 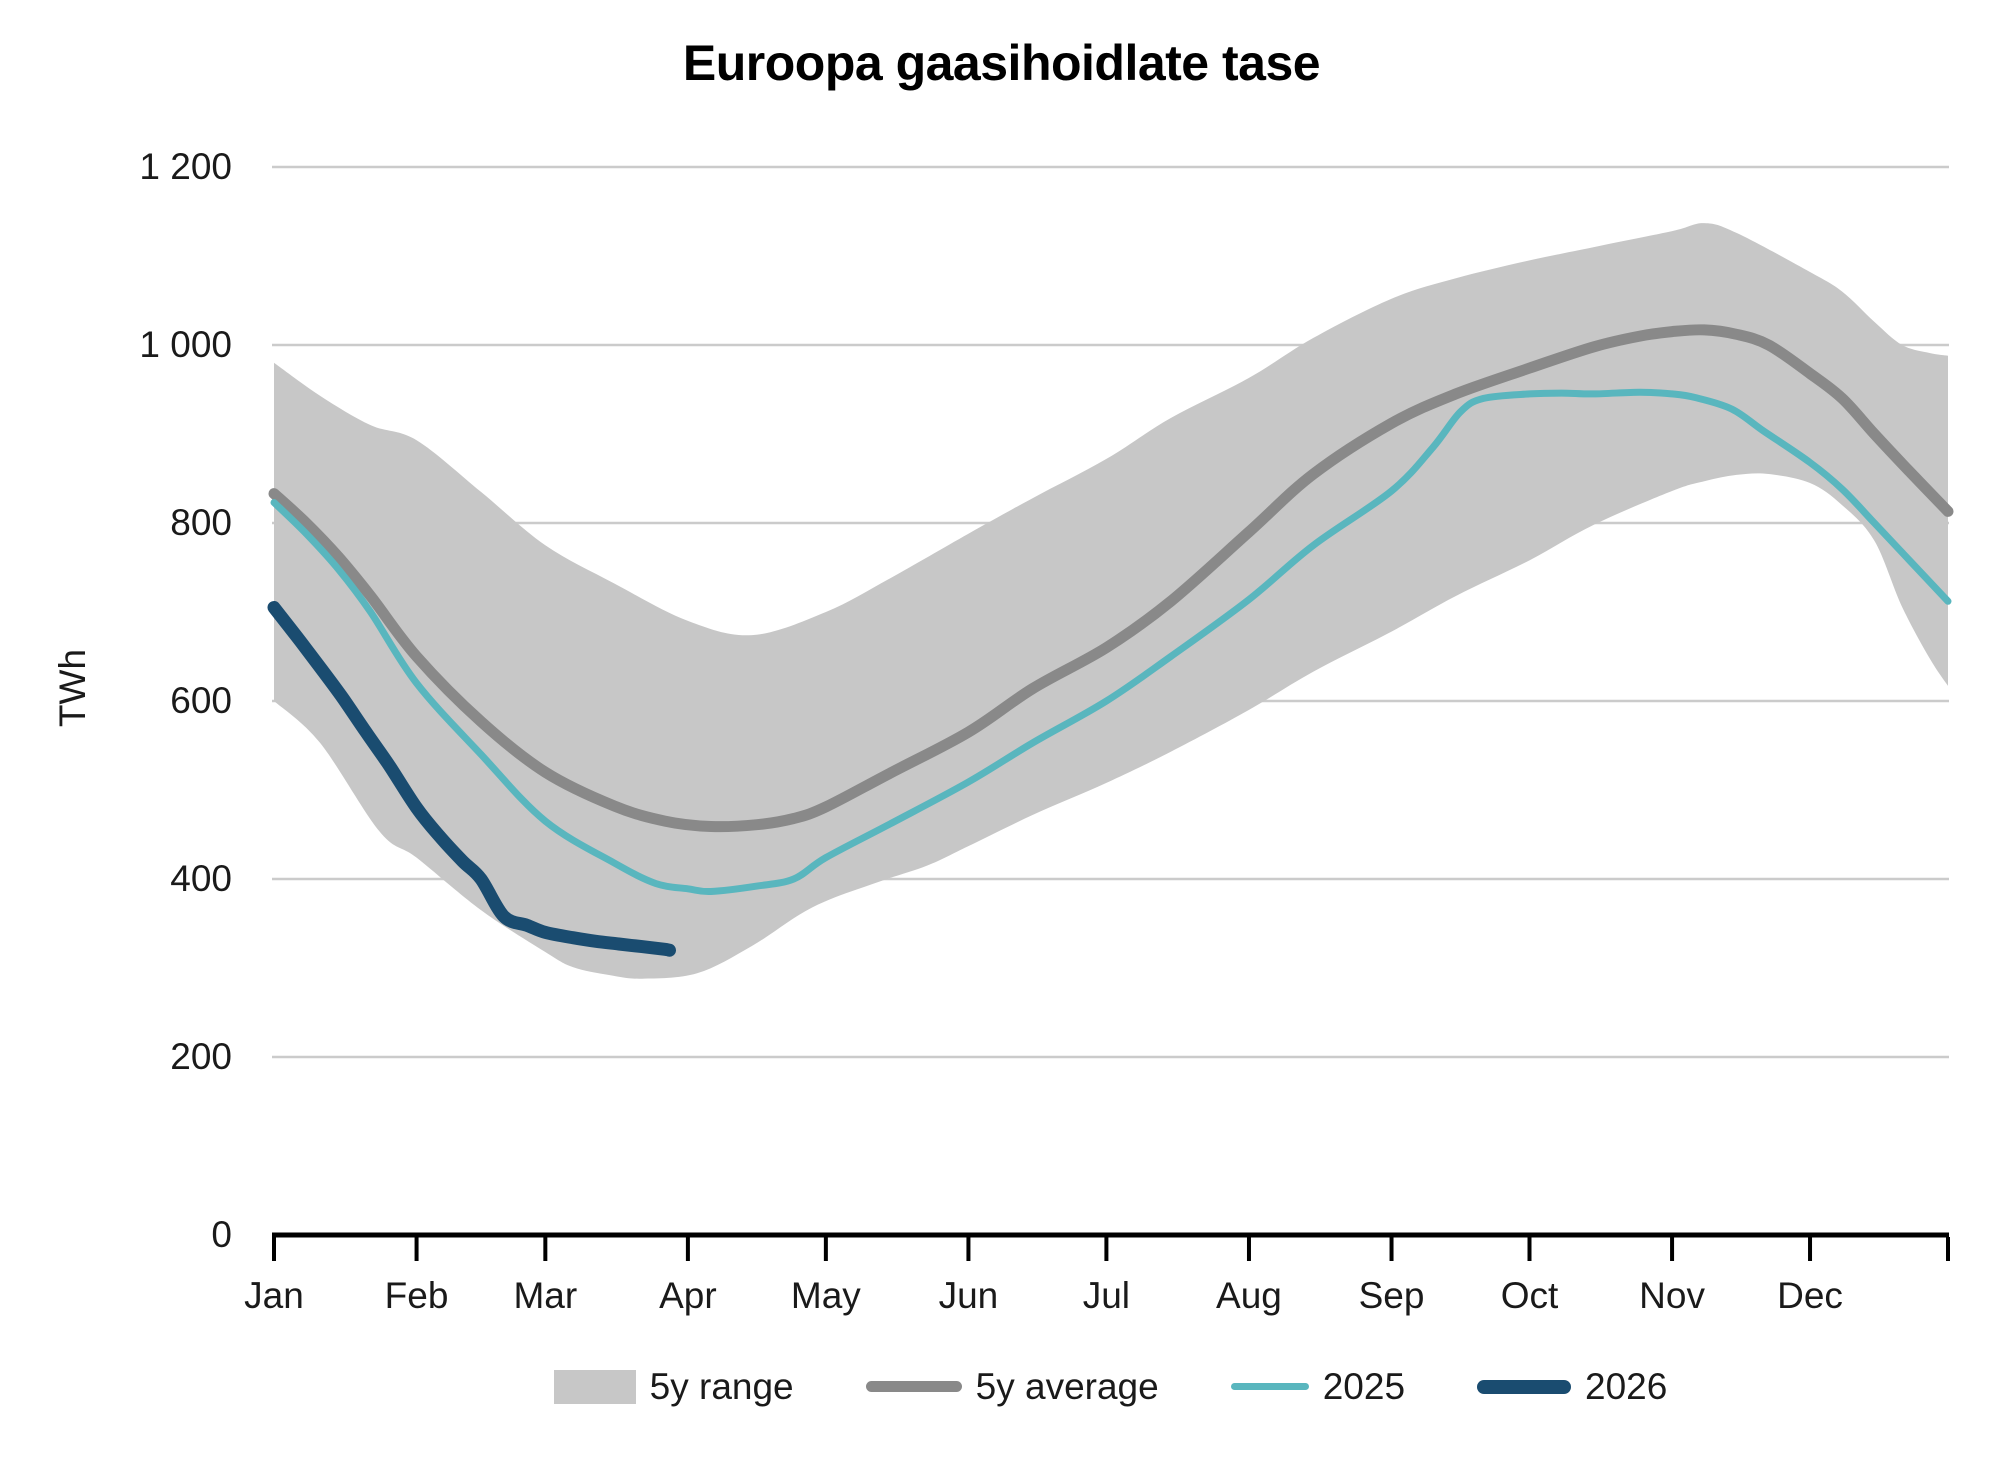 I want to click on legend-label: 5y range, so click(x=721, y=1386).